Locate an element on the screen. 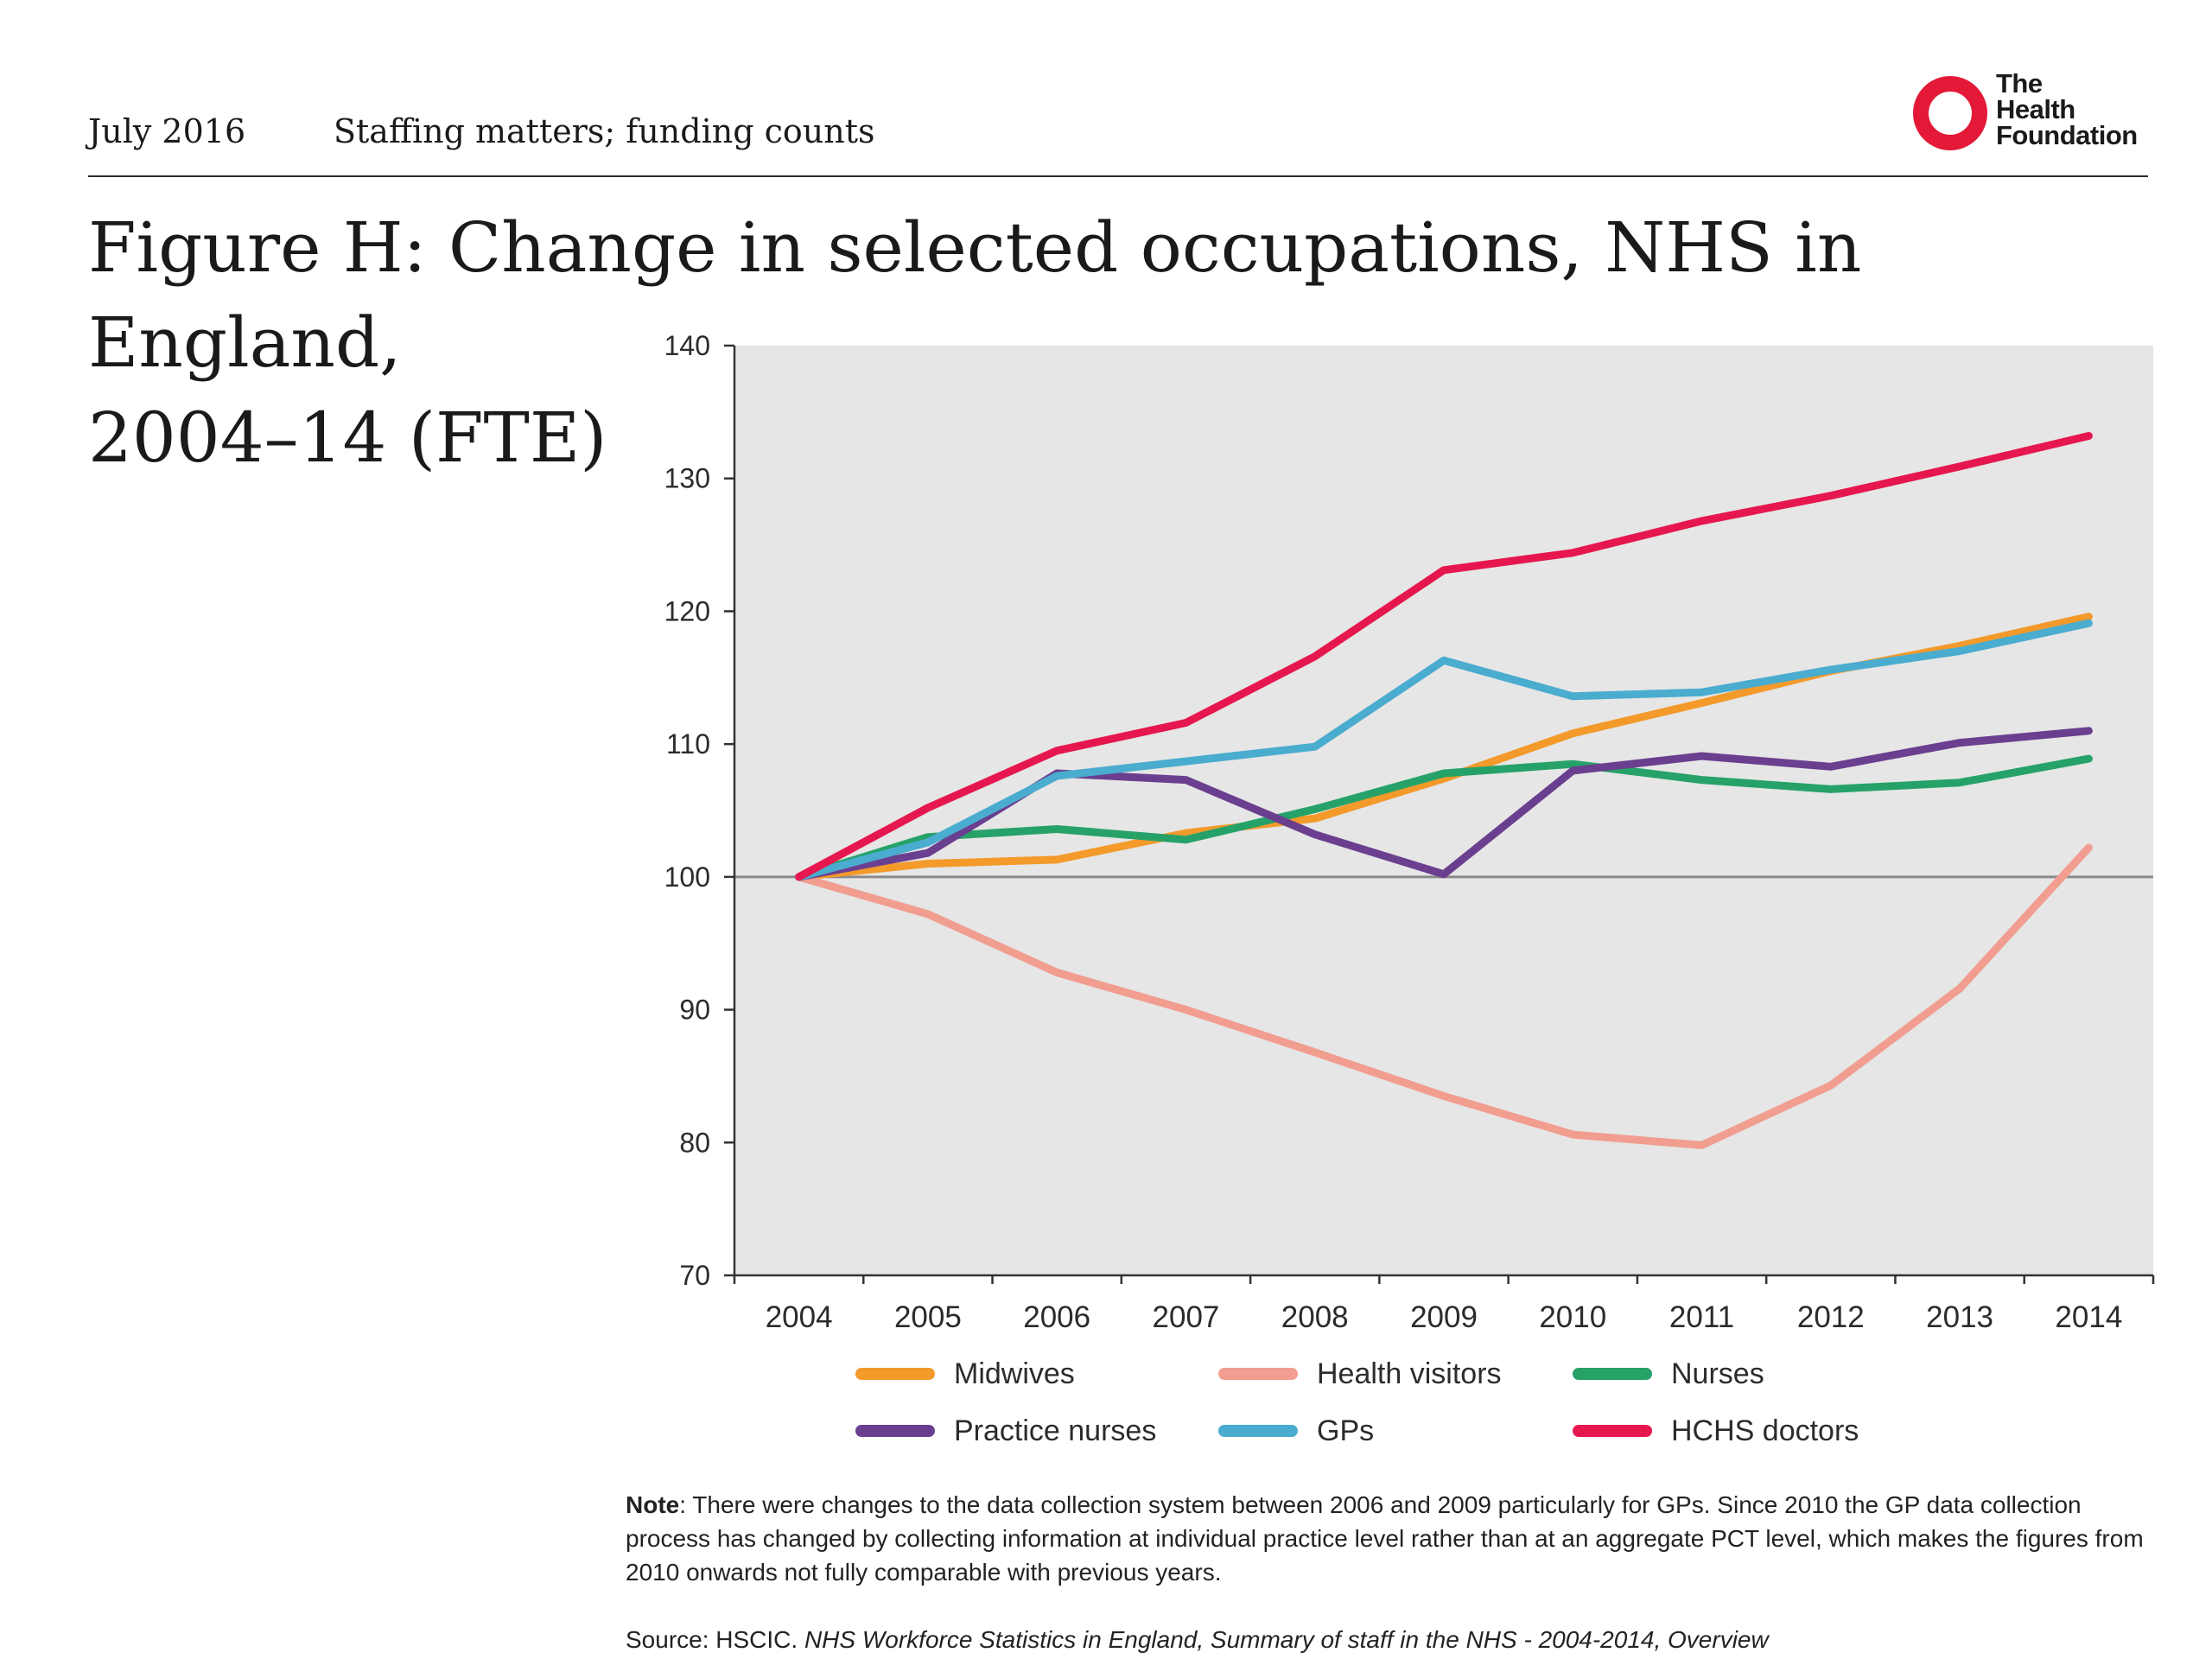 This screenshot has height=1659, width=2212. series-health-visitors is located at coordinates (1444, 996).